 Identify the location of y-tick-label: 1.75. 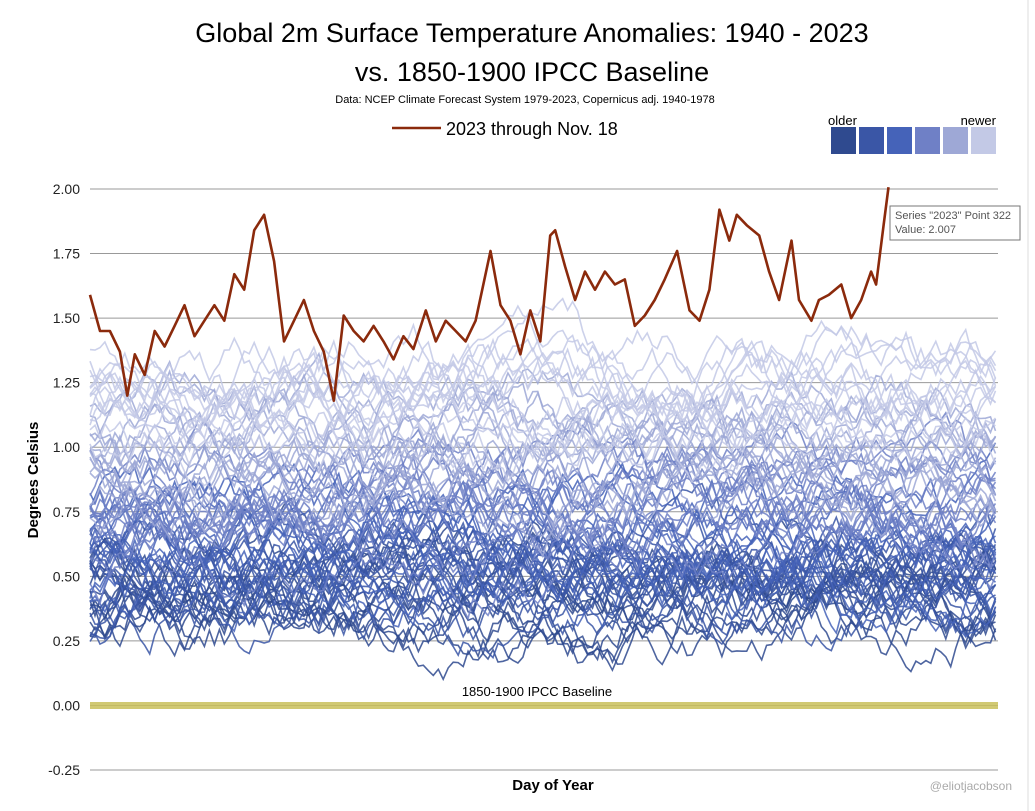
(66, 254).